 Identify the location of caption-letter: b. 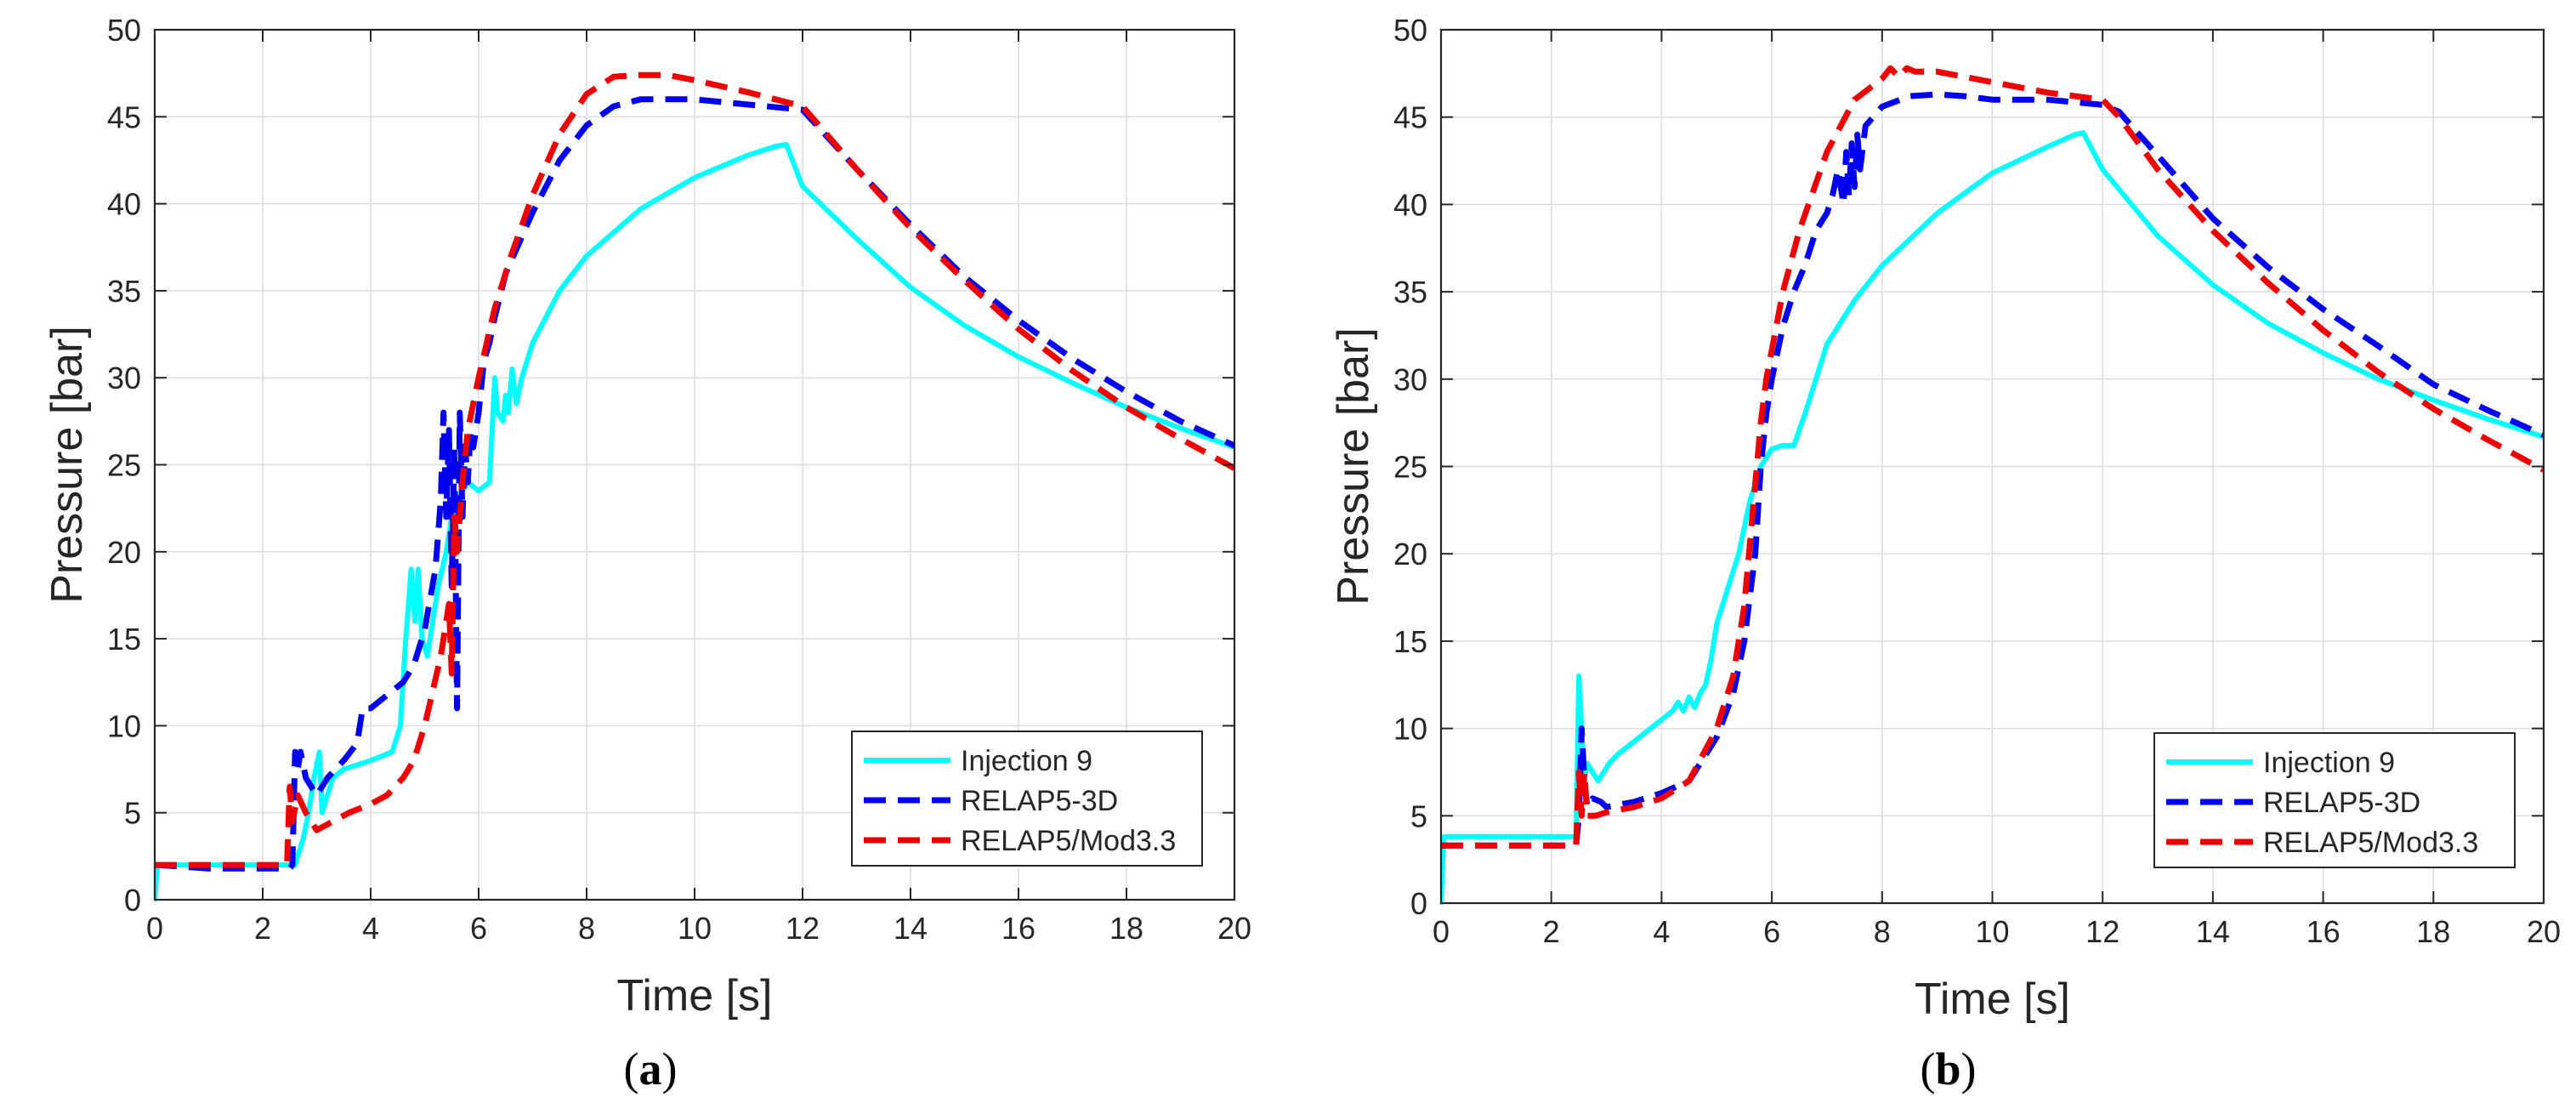
(1948, 1068).